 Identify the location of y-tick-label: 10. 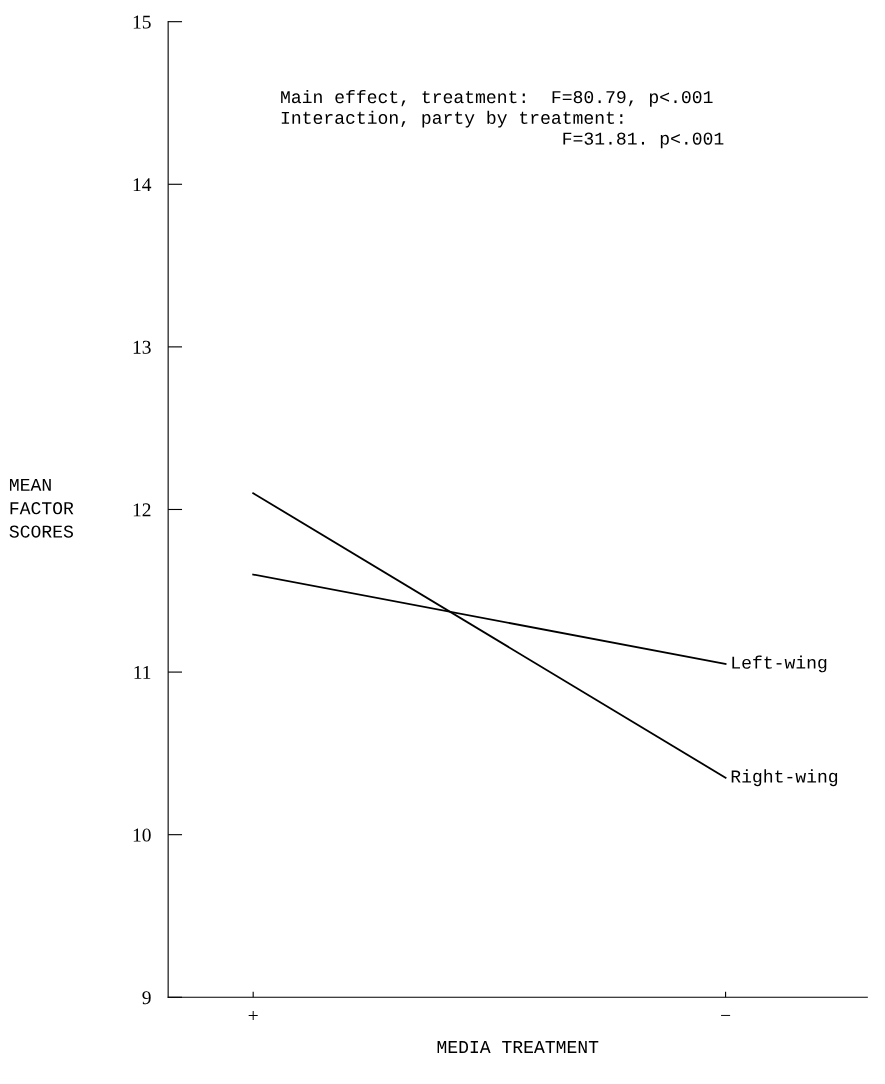
(142, 835).